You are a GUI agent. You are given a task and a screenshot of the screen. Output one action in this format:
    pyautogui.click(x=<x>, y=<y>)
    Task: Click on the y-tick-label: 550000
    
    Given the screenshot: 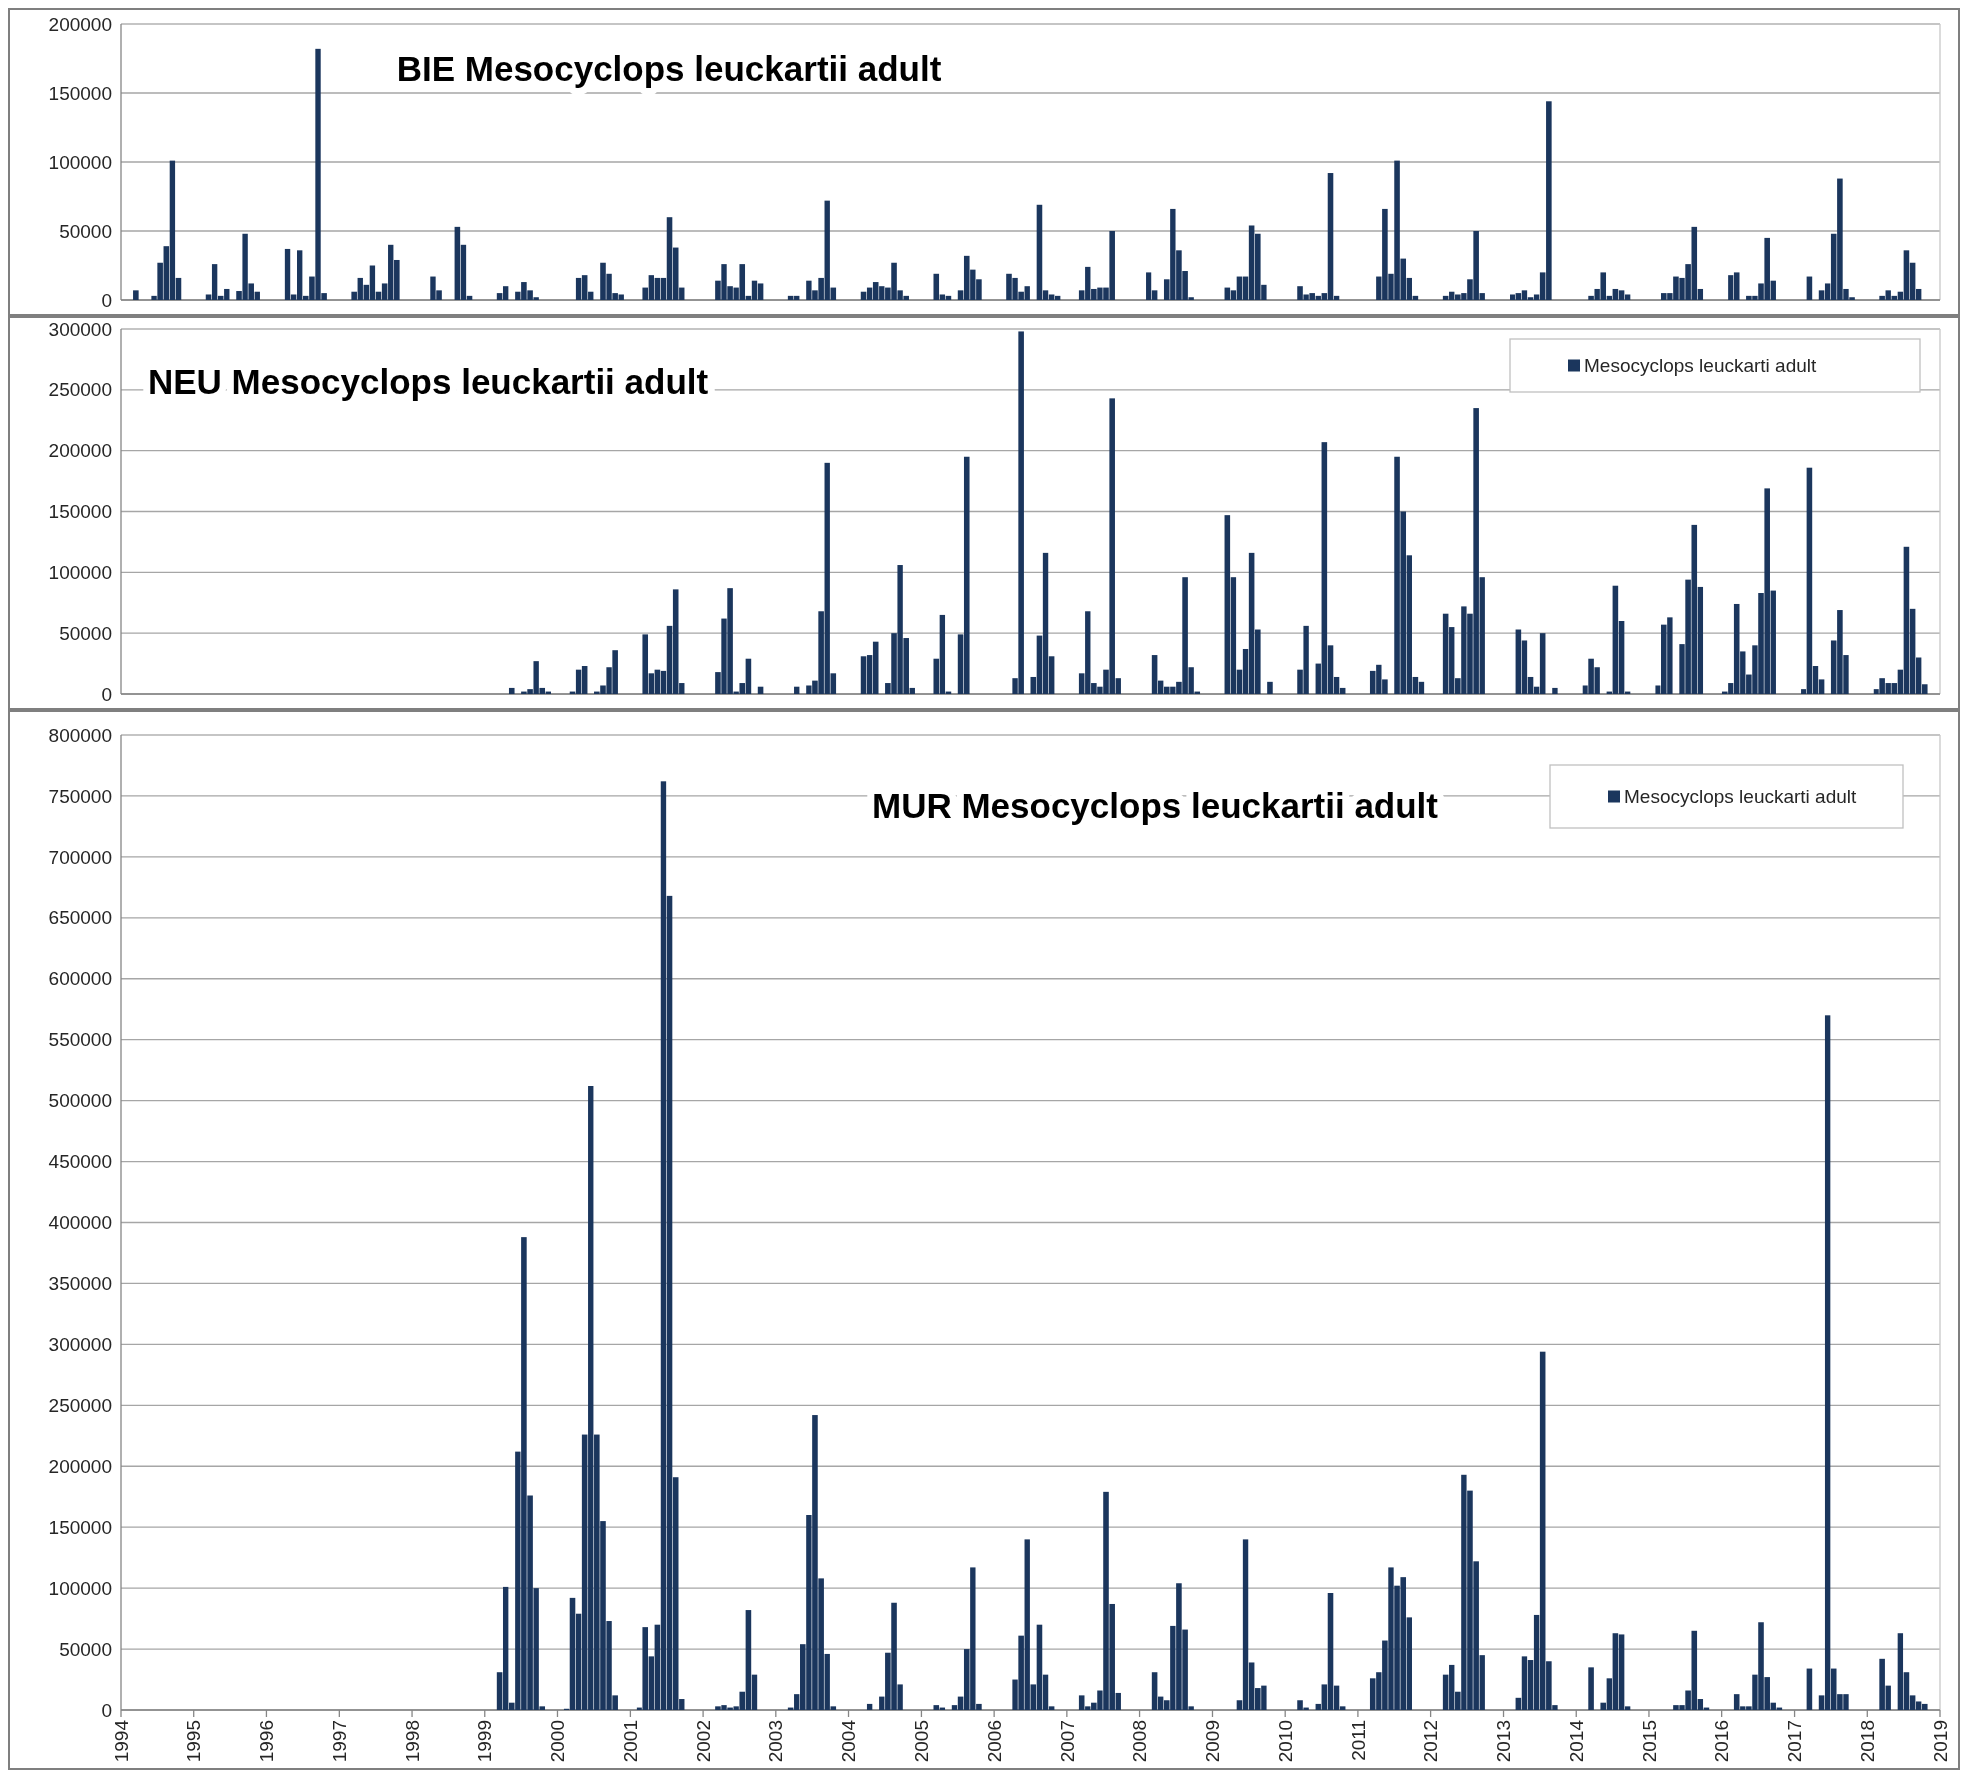 What is the action you would take?
    pyautogui.click(x=80, y=1040)
    